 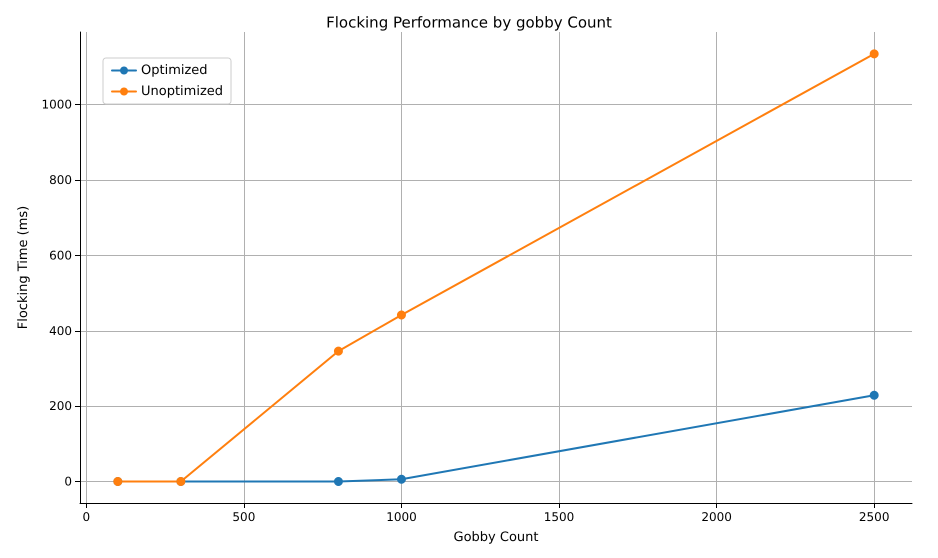 I want to click on x-tick-label: 500, so click(x=244, y=517).